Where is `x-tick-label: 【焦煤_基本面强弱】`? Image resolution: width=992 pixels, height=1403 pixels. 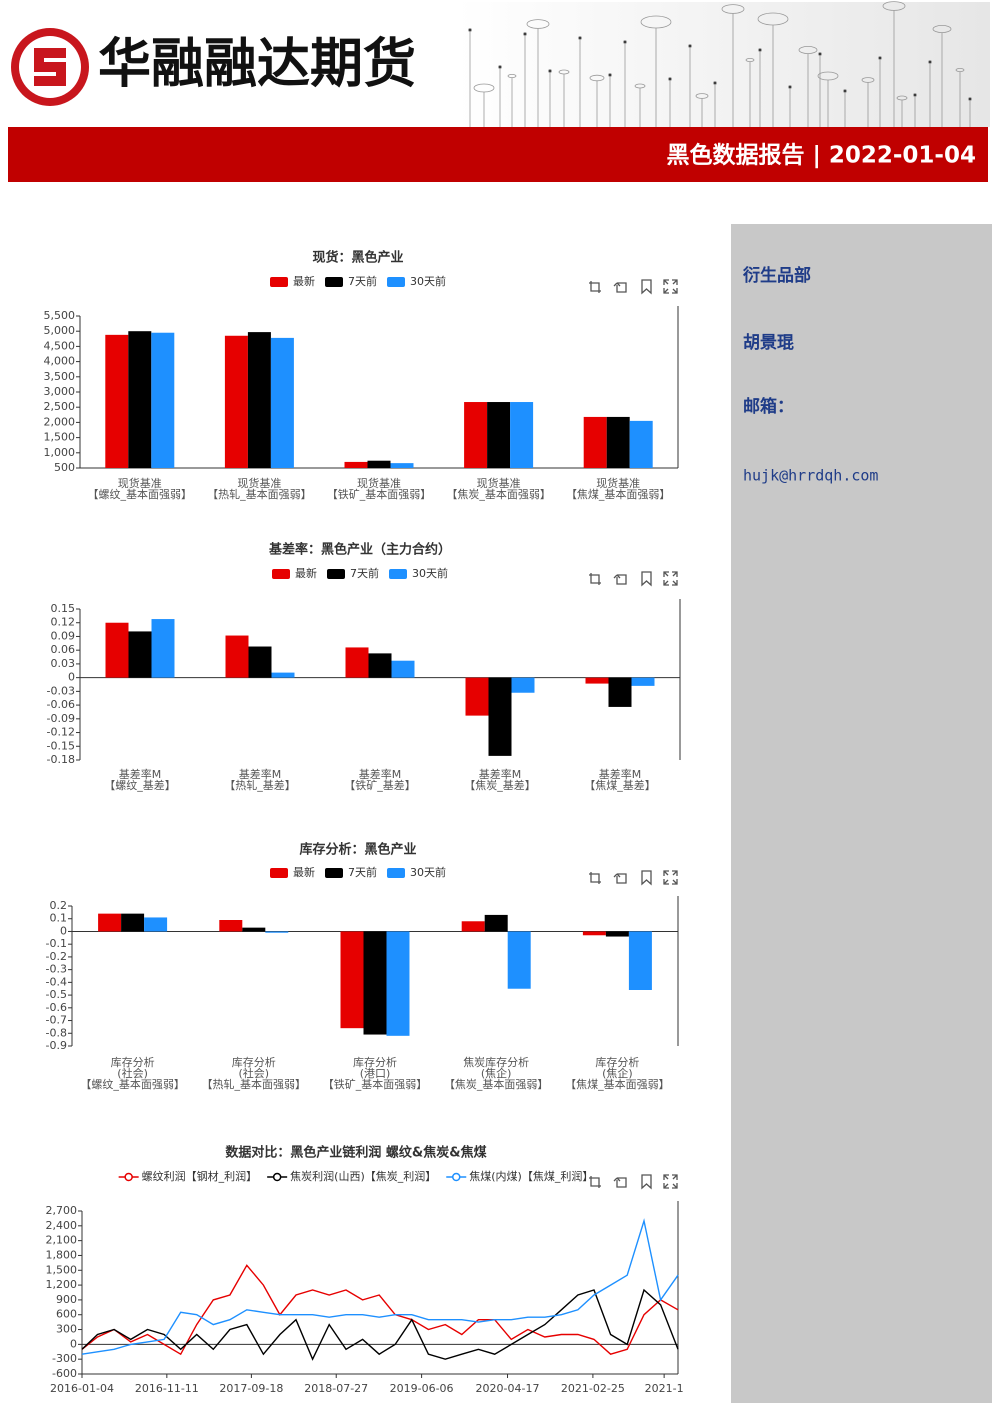
x-tick-label: 【焦煤_基本面强弱】 is located at coordinates (617, 1084).